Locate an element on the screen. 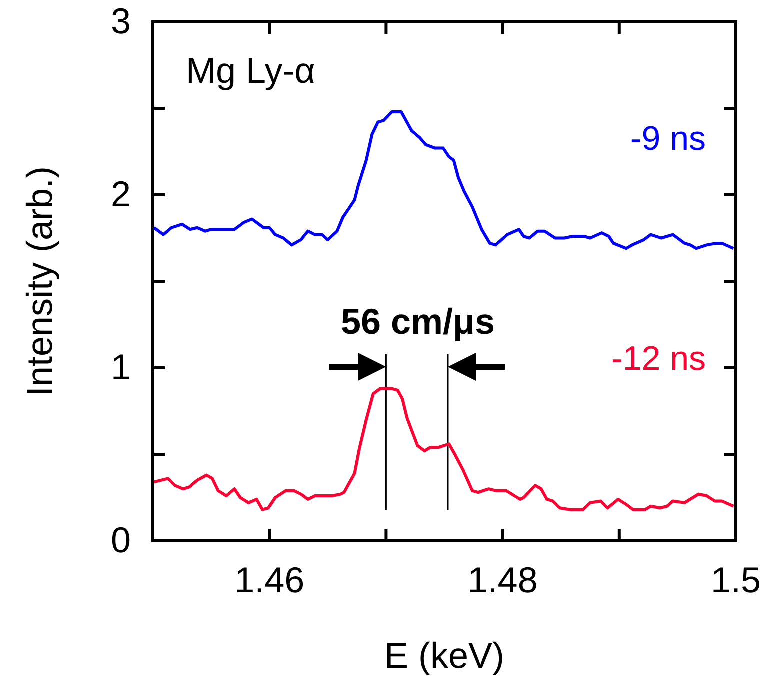 This screenshot has height=684, width=770. y-tick-label: 3 is located at coordinates (120, 21).